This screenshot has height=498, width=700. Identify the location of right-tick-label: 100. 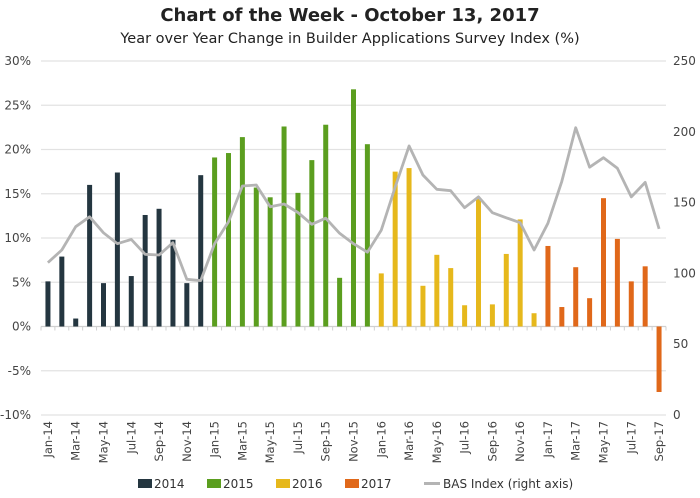
(684, 273).